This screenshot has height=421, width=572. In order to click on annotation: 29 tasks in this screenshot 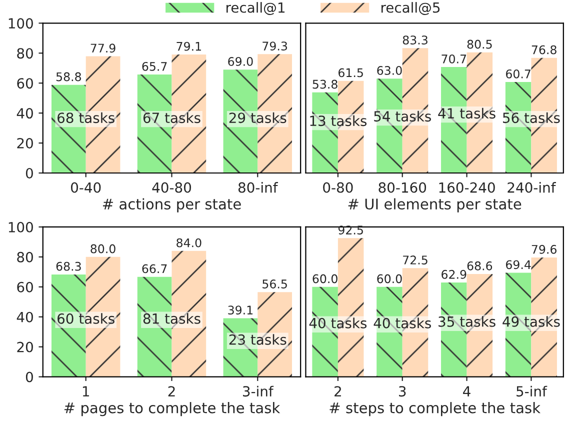, I will do `click(257, 118)`.